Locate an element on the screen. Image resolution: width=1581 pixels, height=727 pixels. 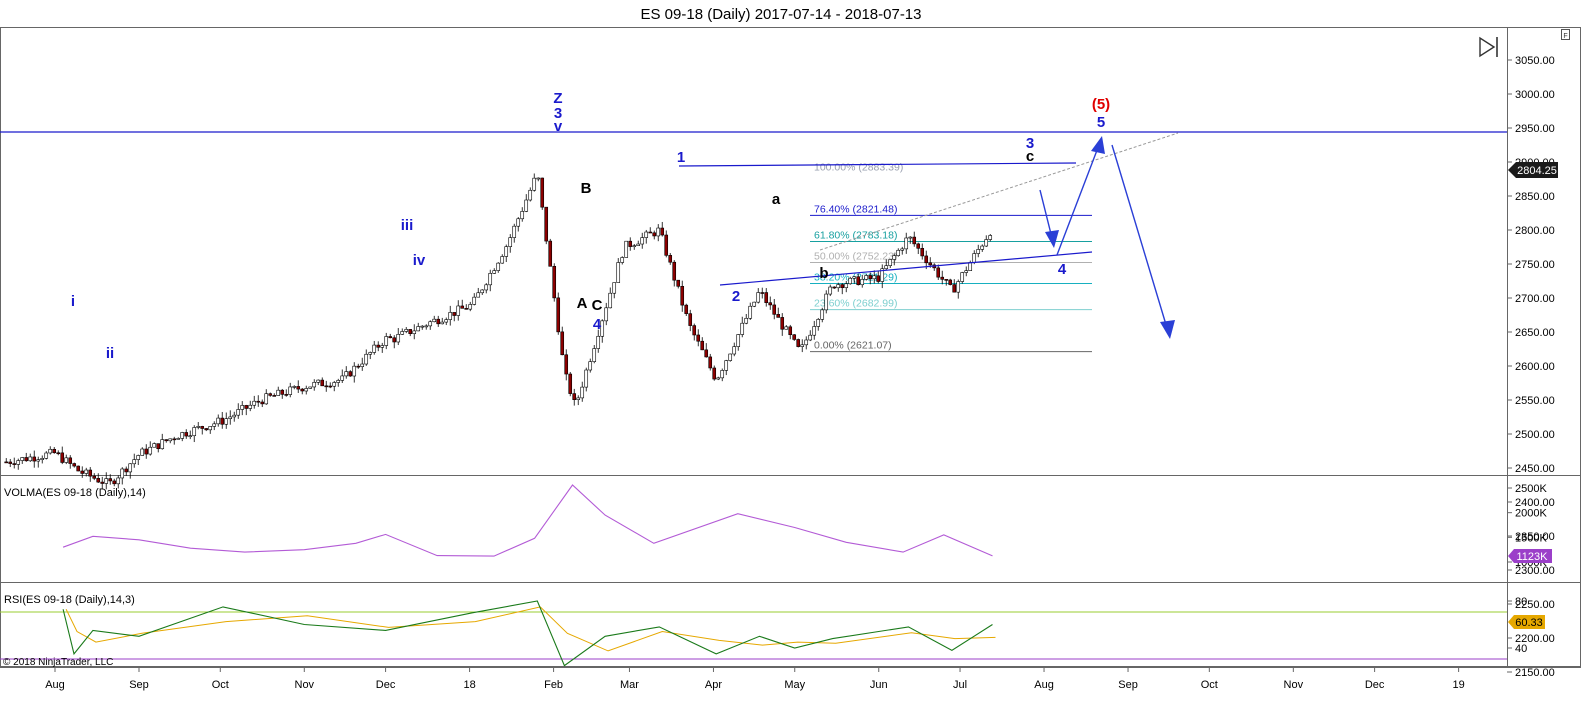
price-tick-label: 2800.00 is located at coordinates (1535, 231).